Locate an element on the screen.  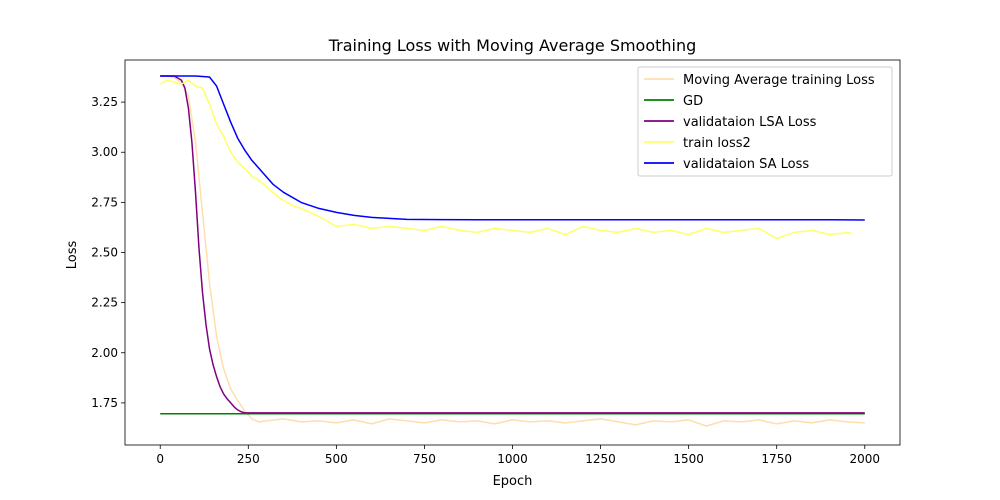
y-tick-label: 3.00 is located at coordinates (104, 152).